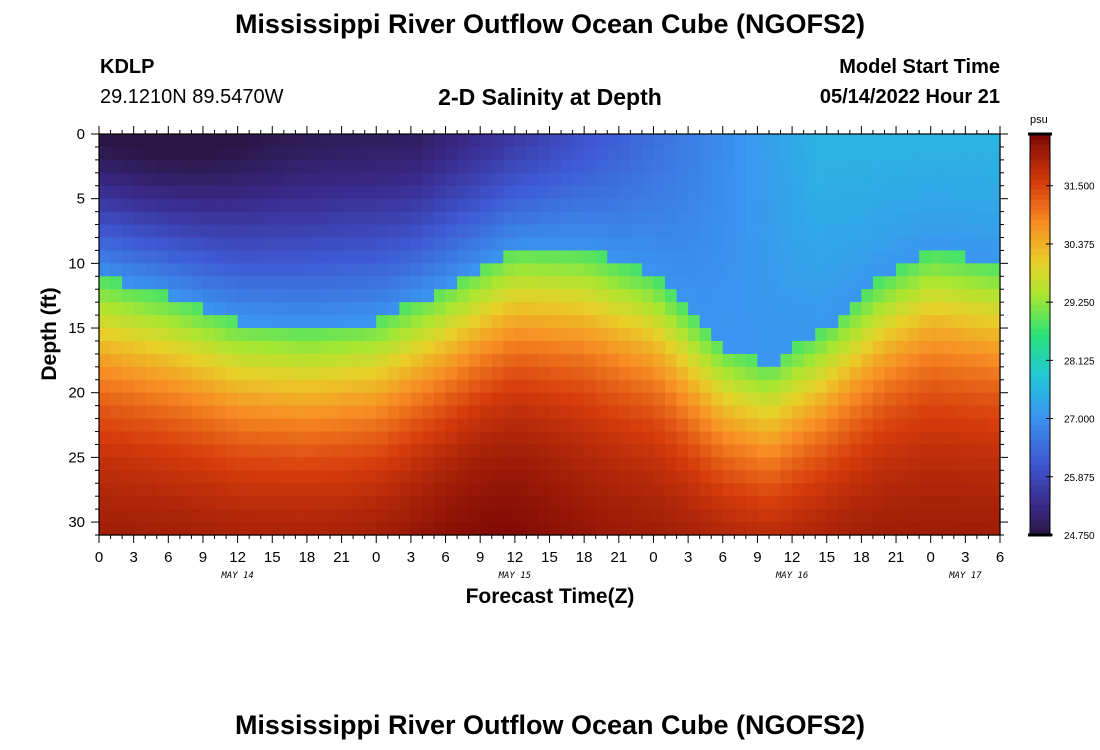 The image size is (1100, 750). Describe the element at coordinates (76, 522) in the screenshot. I see `y-tick-label: 30` at that location.